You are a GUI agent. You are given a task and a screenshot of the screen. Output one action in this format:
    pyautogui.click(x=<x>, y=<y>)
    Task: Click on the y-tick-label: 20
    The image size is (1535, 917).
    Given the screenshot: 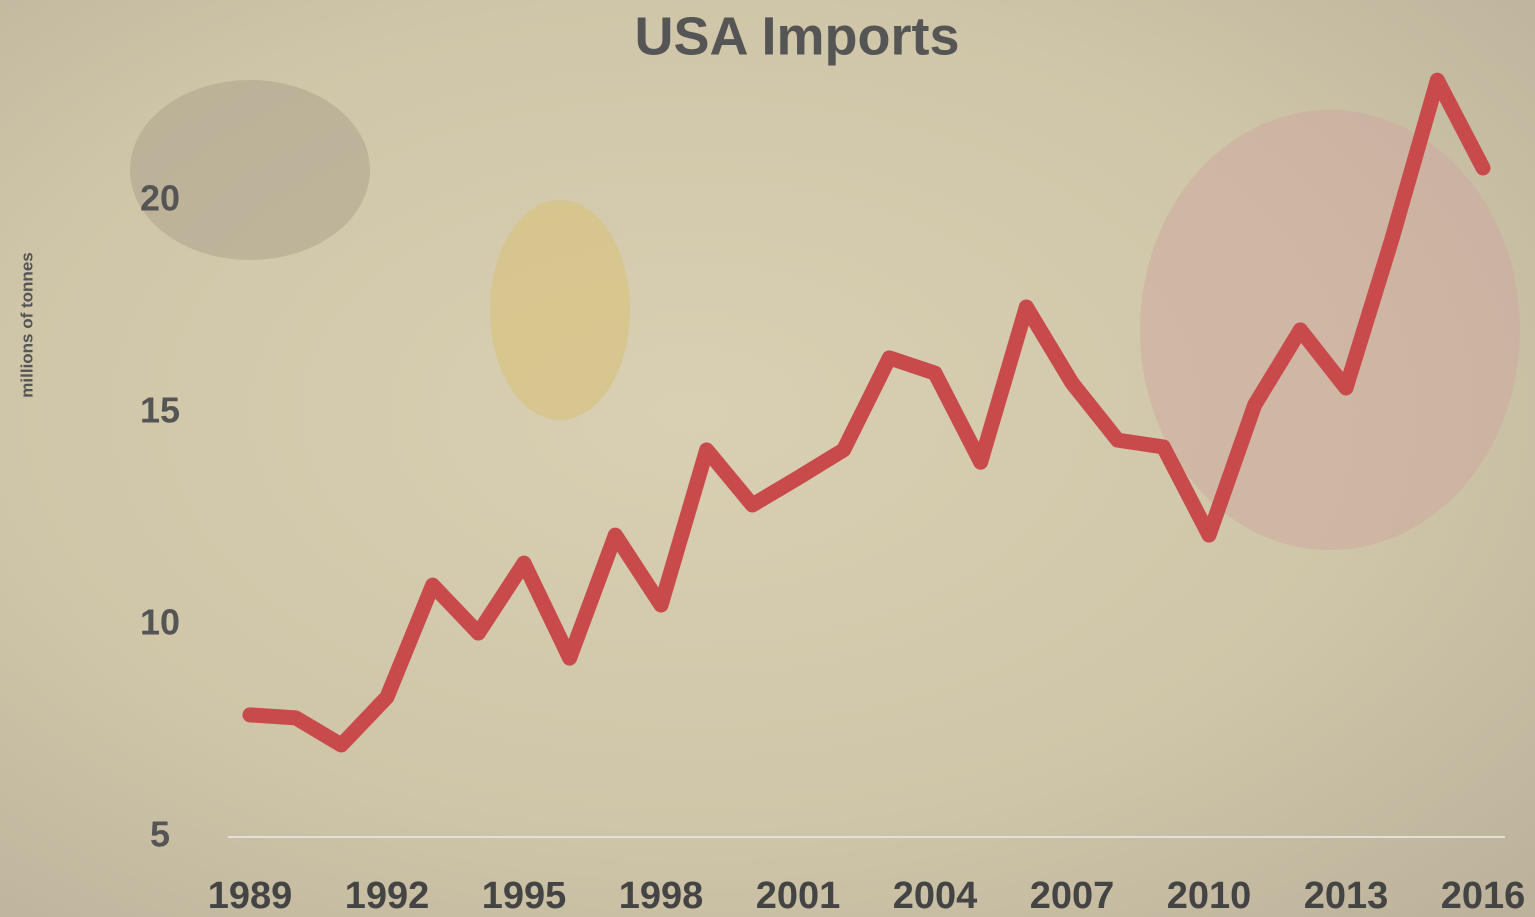 What is the action you would take?
    pyautogui.click(x=160, y=198)
    